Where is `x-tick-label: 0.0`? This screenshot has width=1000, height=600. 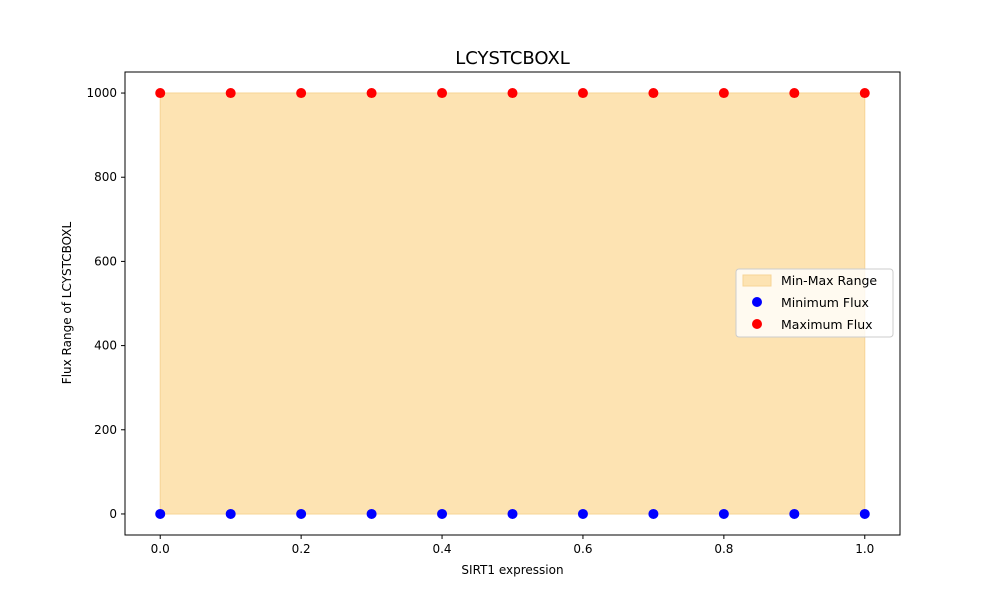 x-tick-label: 0.0 is located at coordinates (160, 549).